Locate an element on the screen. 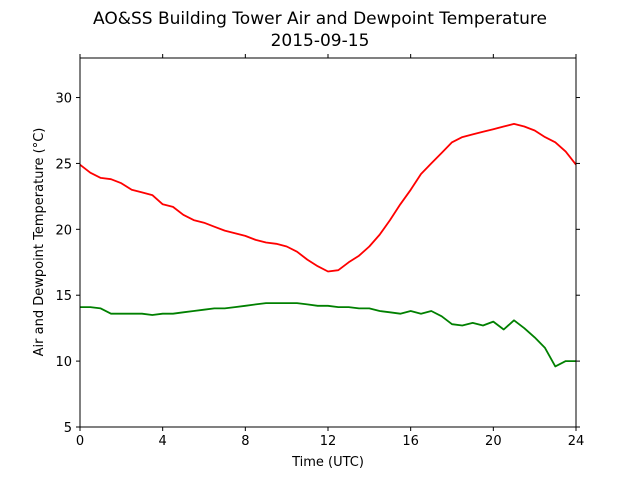 The height and width of the screenshot is (480, 640). x-tick-label: 8 is located at coordinates (245, 441).